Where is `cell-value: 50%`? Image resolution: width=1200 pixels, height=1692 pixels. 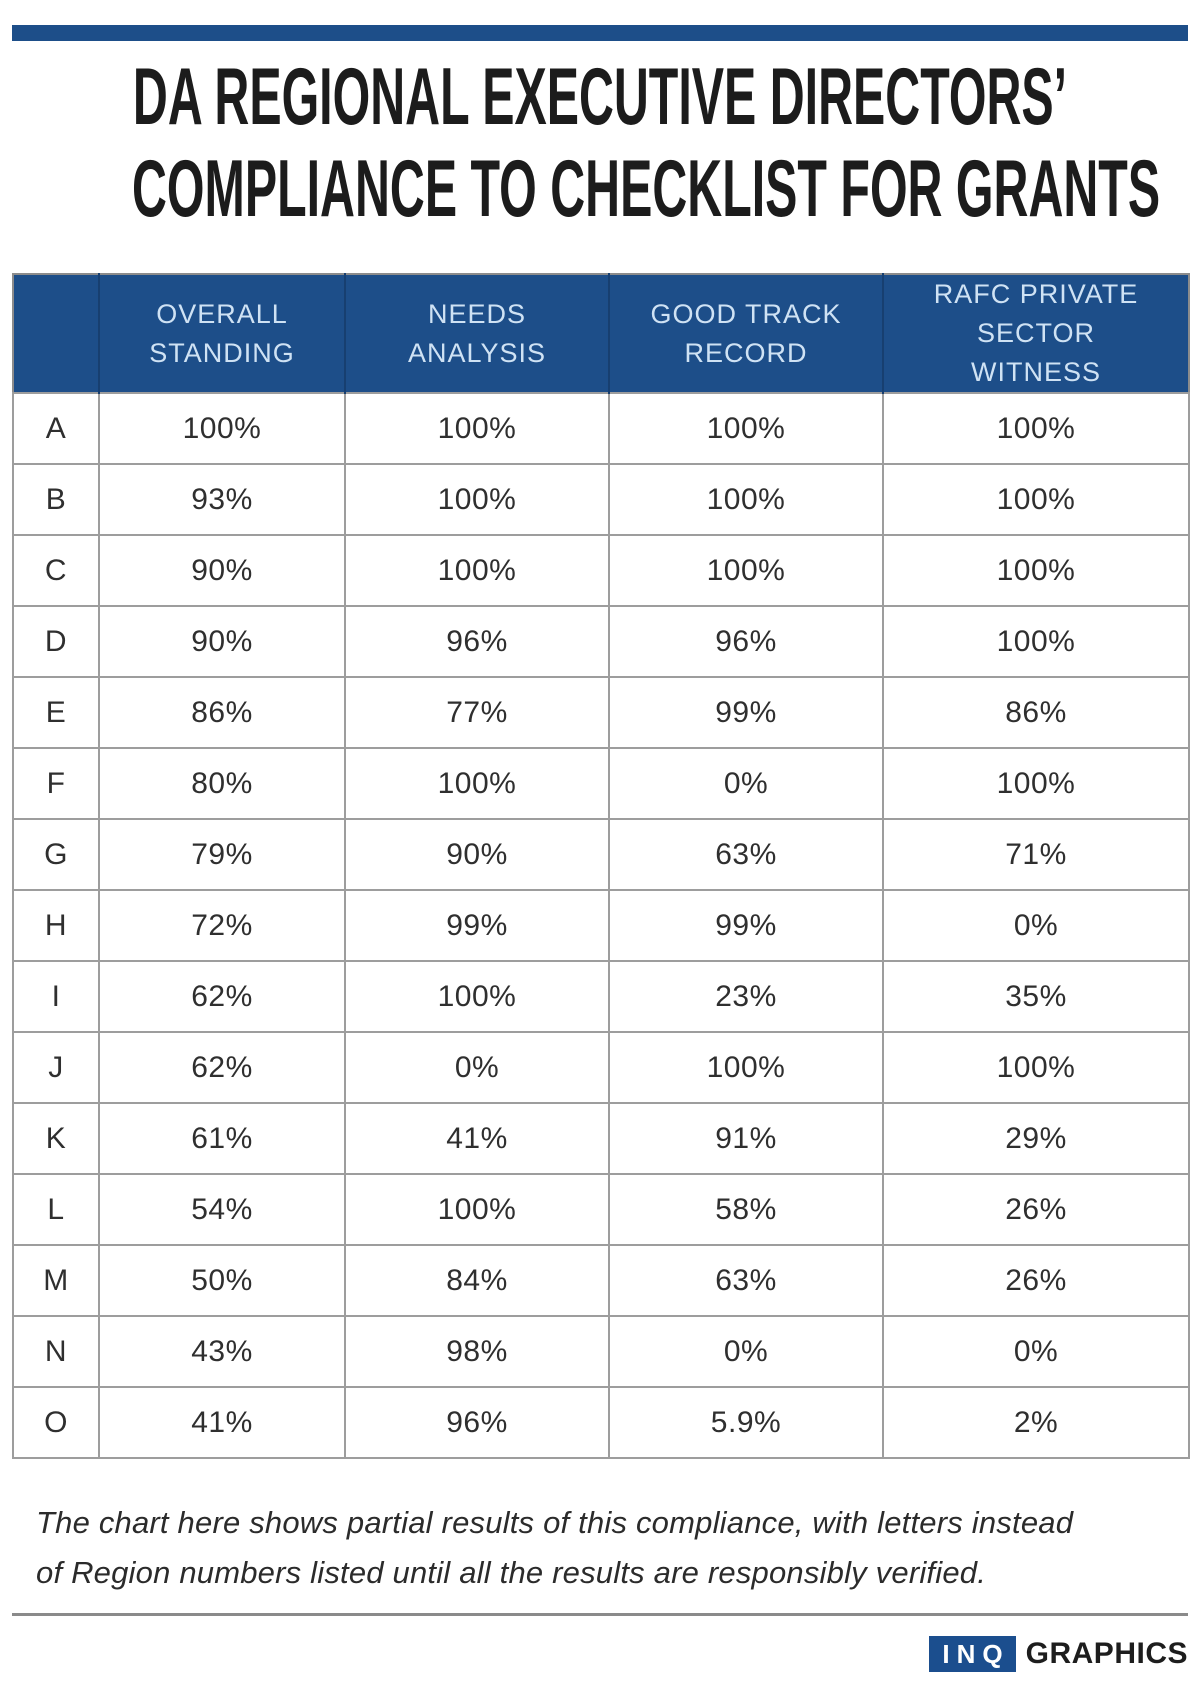 cell-value: 50% is located at coordinates (222, 1281).